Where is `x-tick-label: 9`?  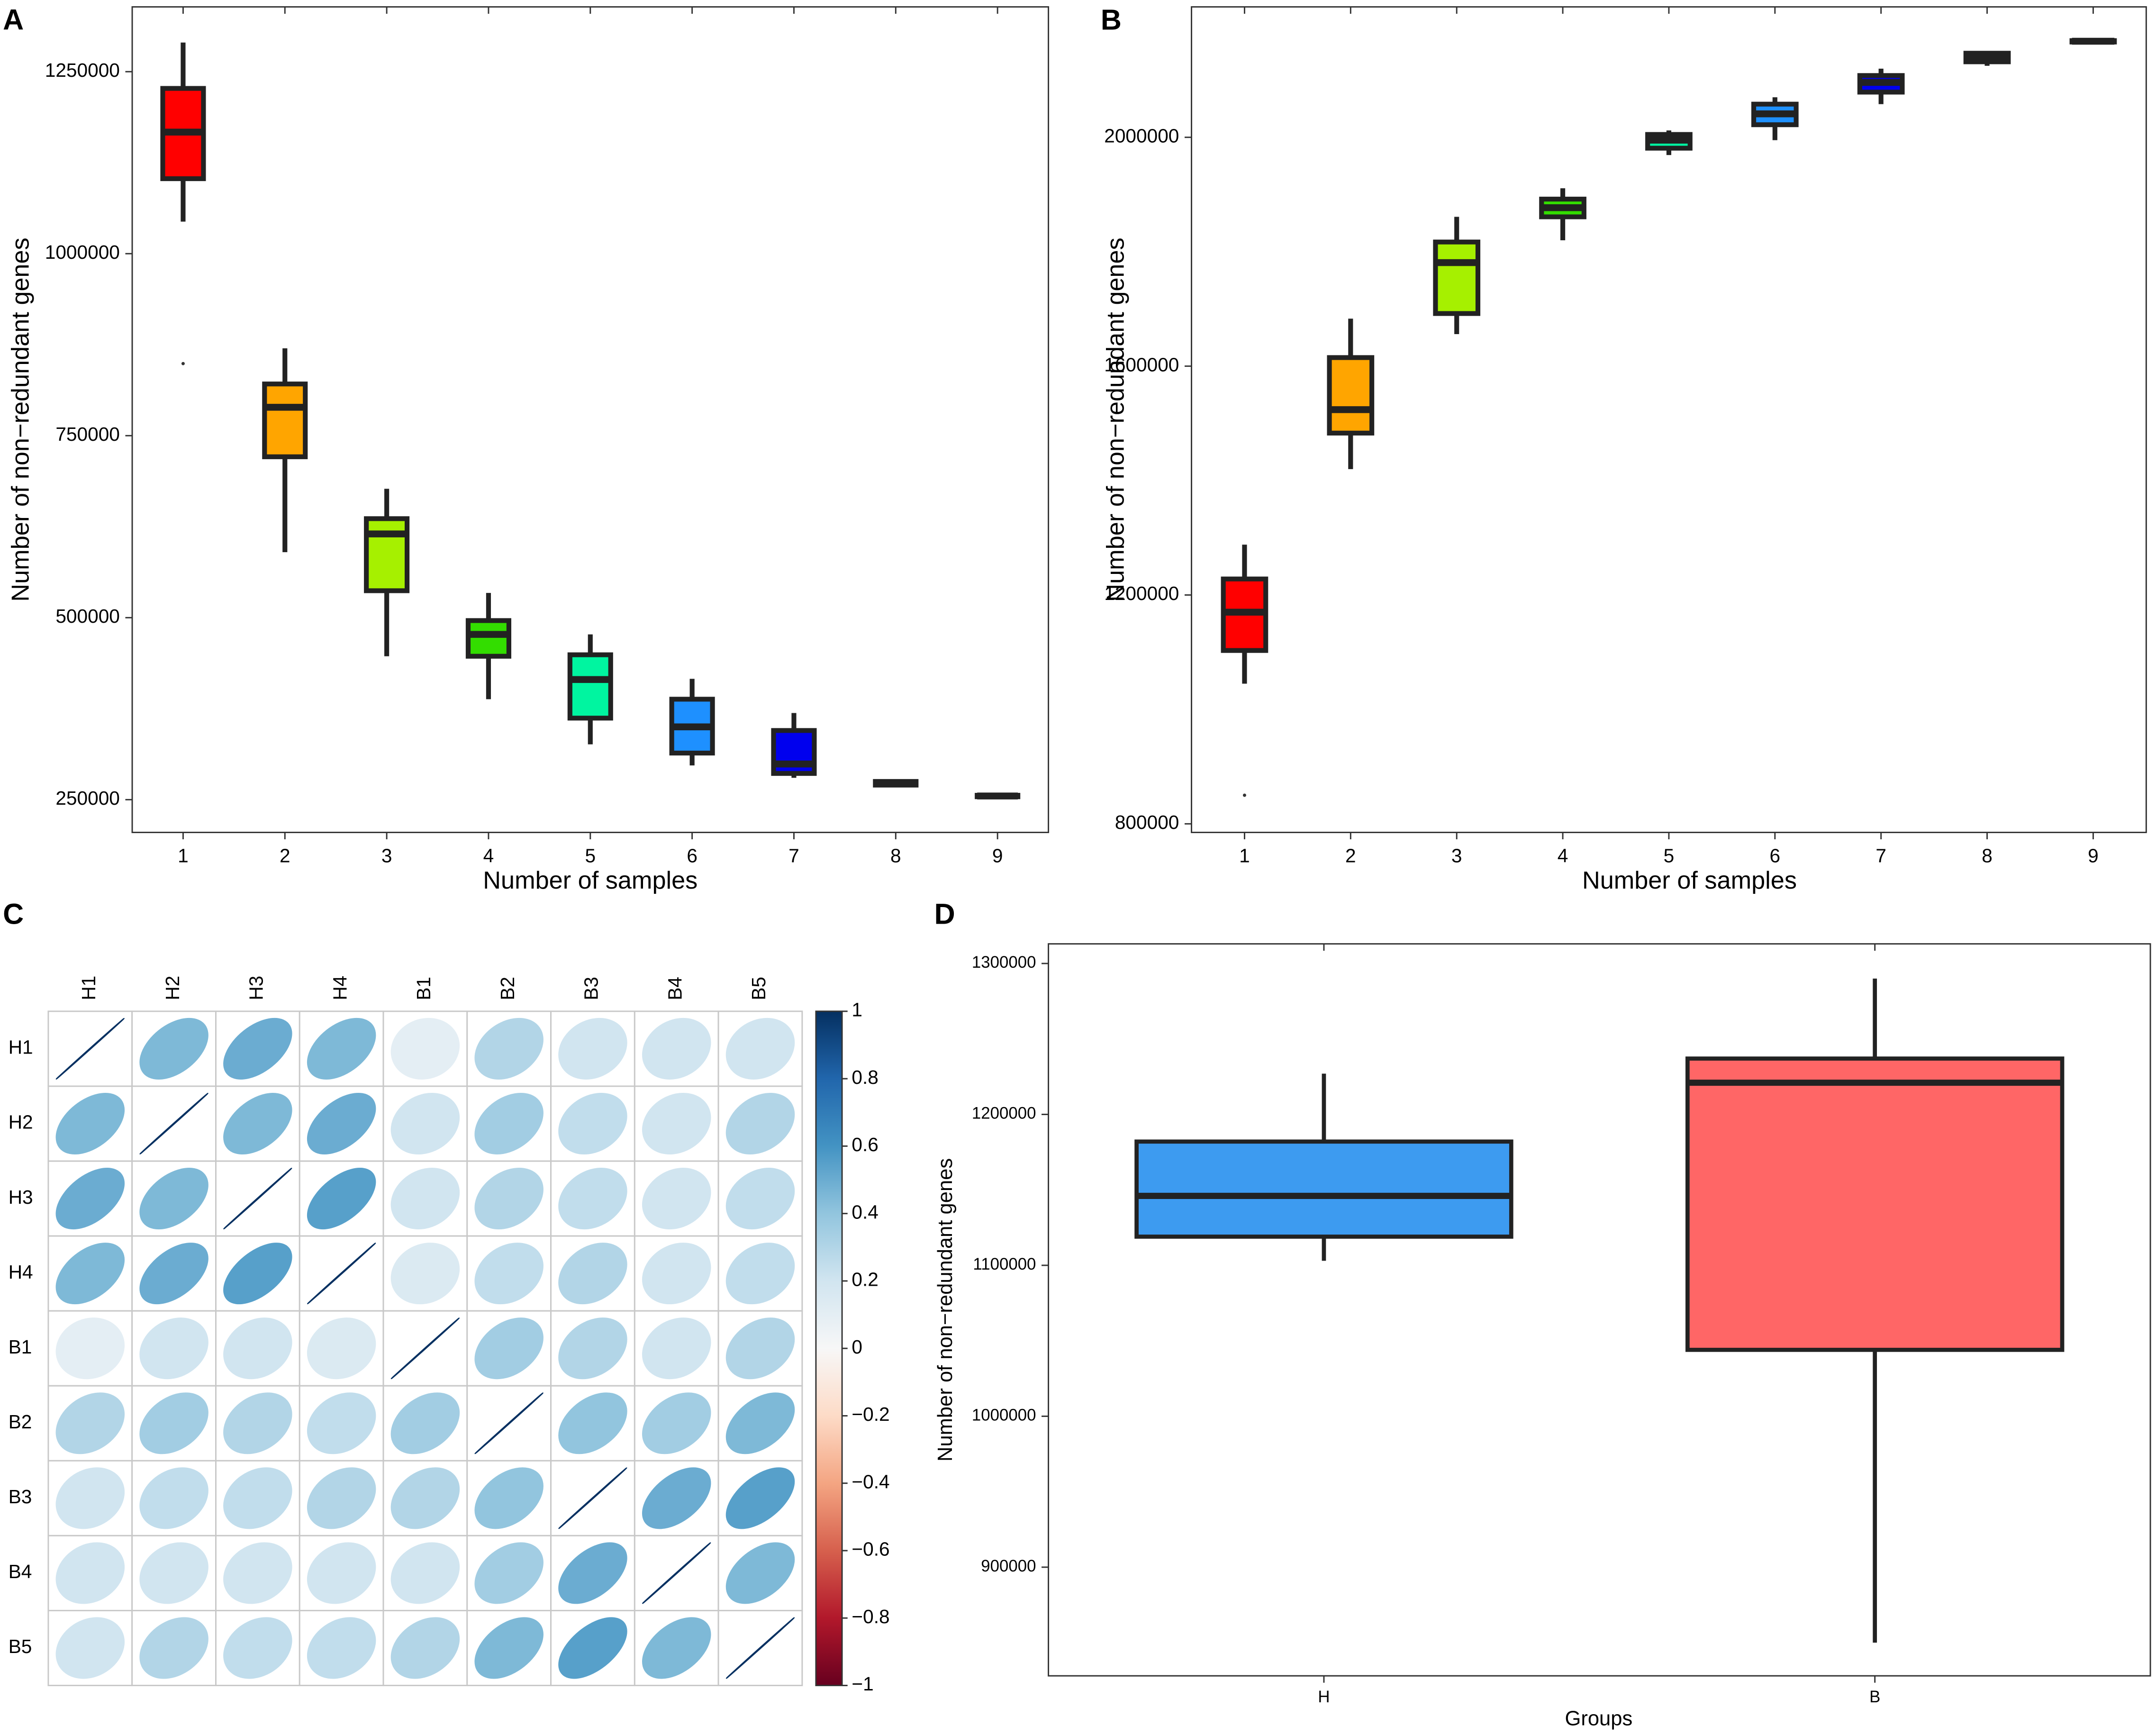 x-tick-label: 9 is located at coordinates (2093, 855).